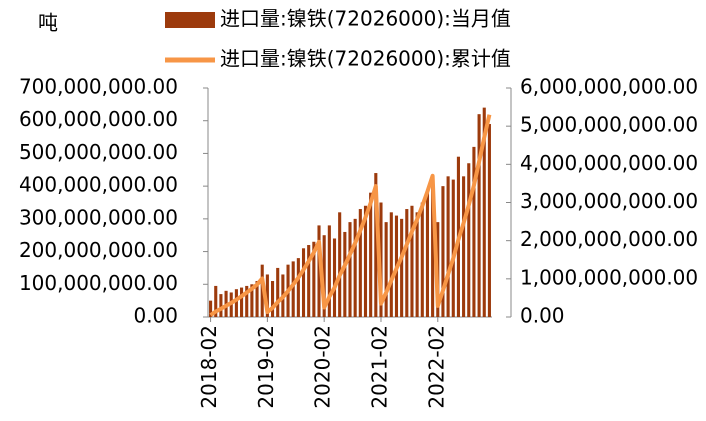 The image size is (706, 421). Describe the element at coordinates (323, 367) in the screenshot. I see `x-tick-label: 2020-02` at that location.